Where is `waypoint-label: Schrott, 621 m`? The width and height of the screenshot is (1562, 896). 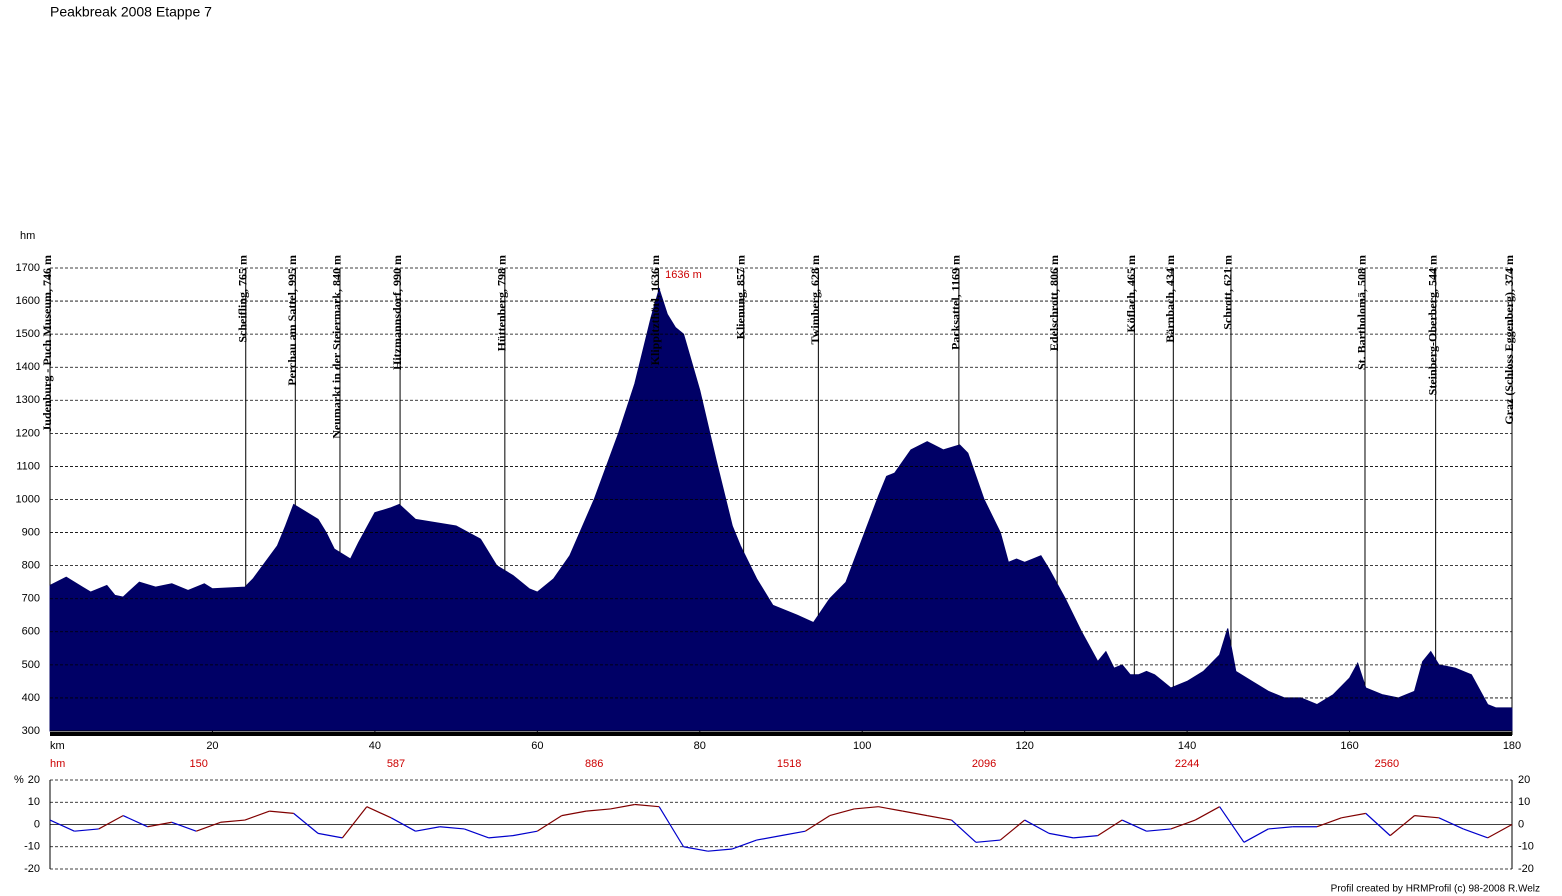
waypoint-label: Schrott, 621 m is located at coordinates (1228, 292).